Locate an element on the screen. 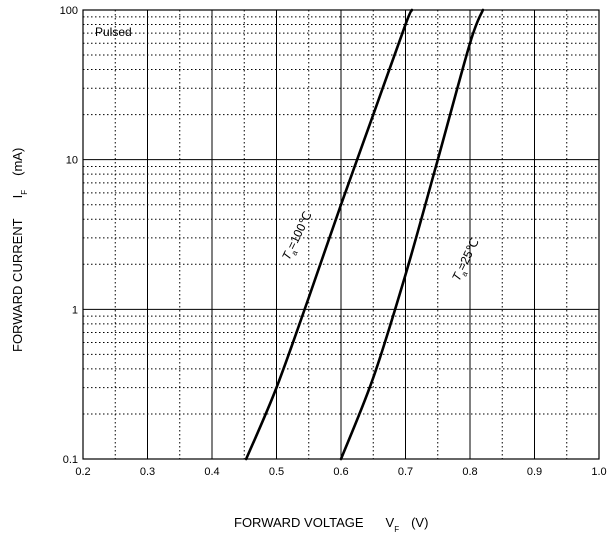 The width and height of the screenshot is (609, 542). y-axis-title-sub: F is located at coordinates (24, 192).